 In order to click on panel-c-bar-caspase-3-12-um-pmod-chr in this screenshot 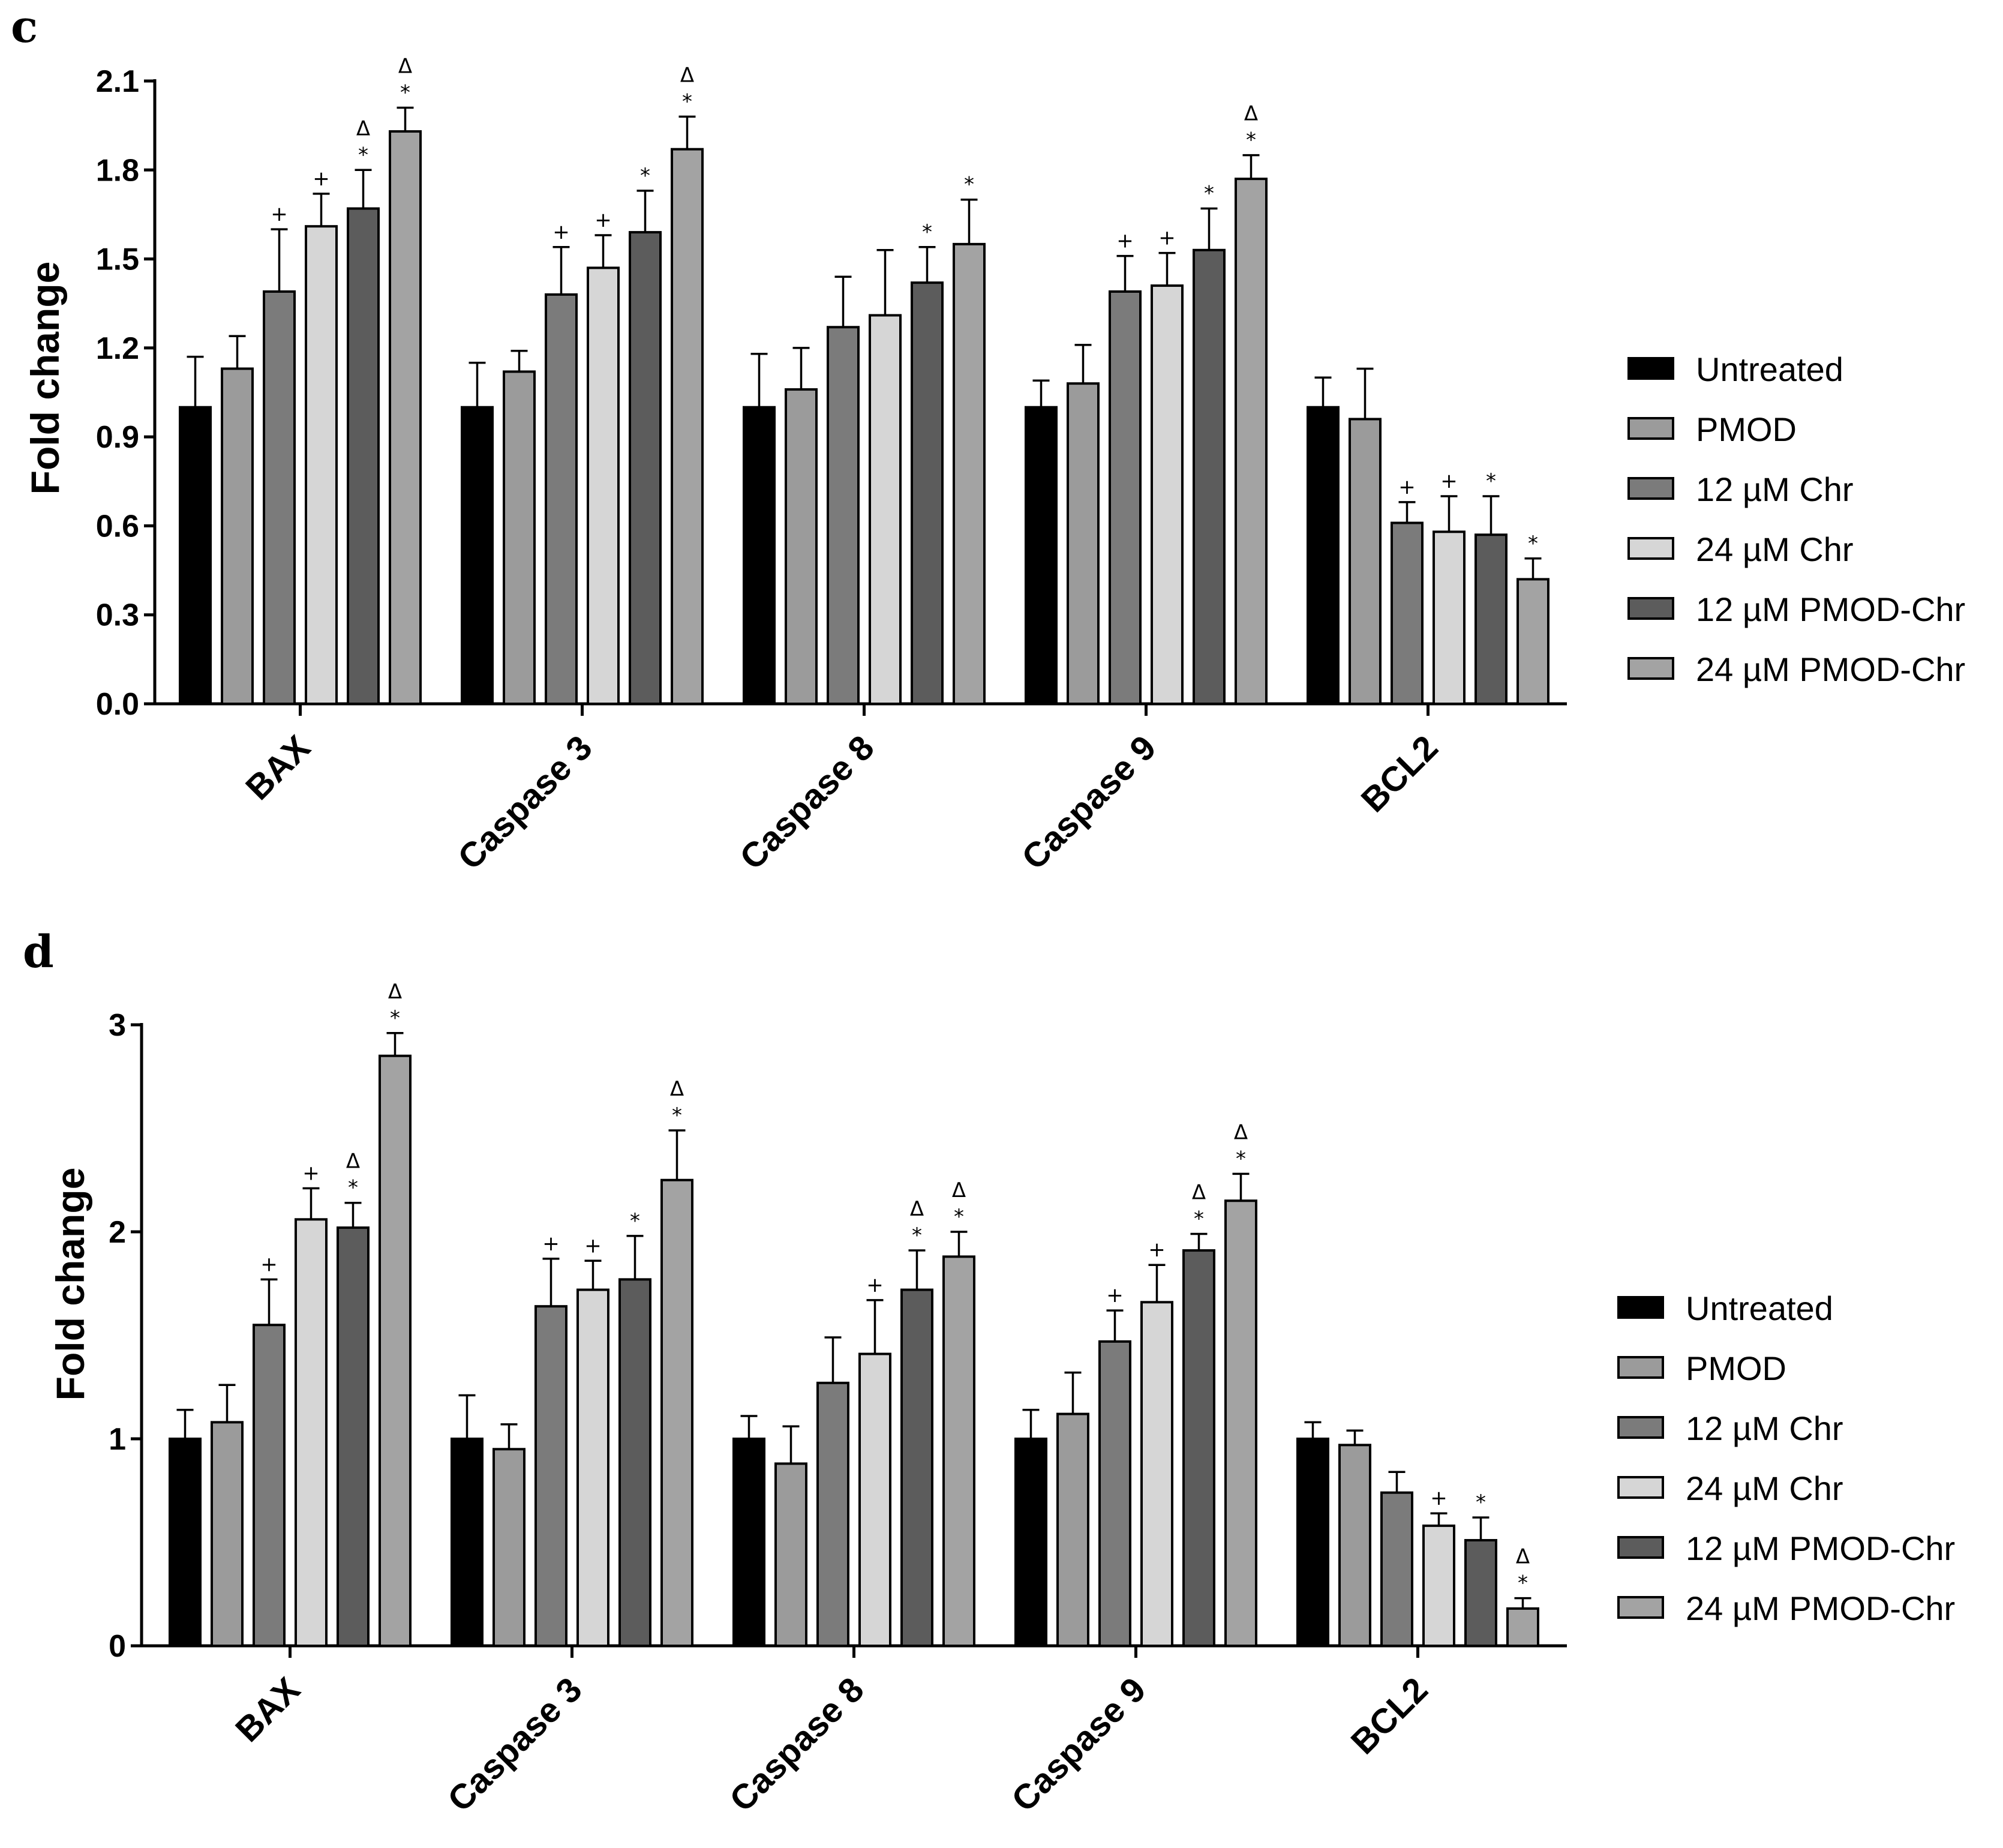, I will do `click(645, 468)`.